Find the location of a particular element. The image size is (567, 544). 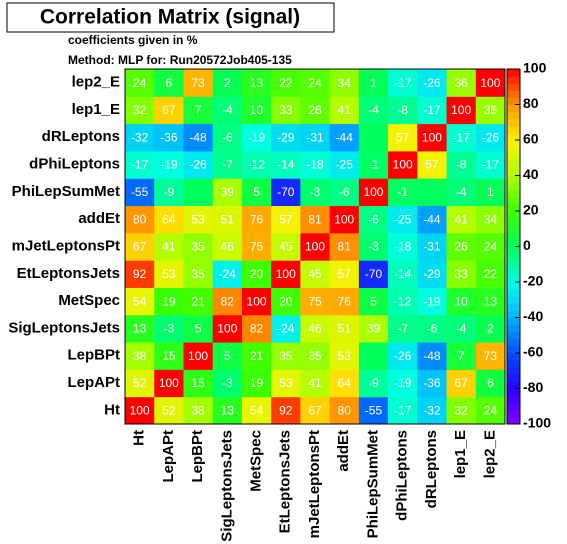

cell-label: -8 is located at coordinates (461, 165).